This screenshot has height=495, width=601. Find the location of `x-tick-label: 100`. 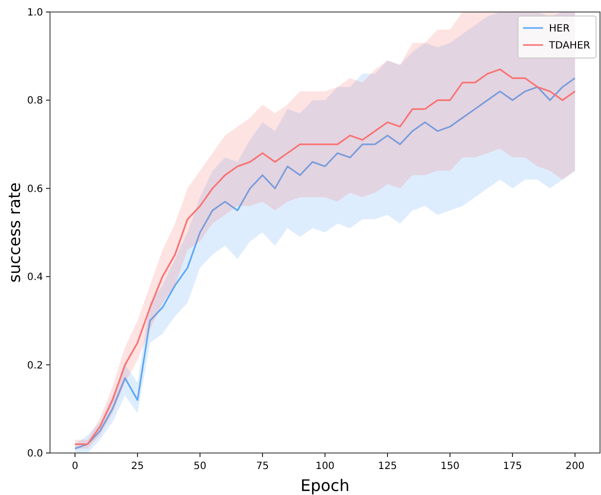

x-tick-label: 100 is located at coordinates (325, 466).